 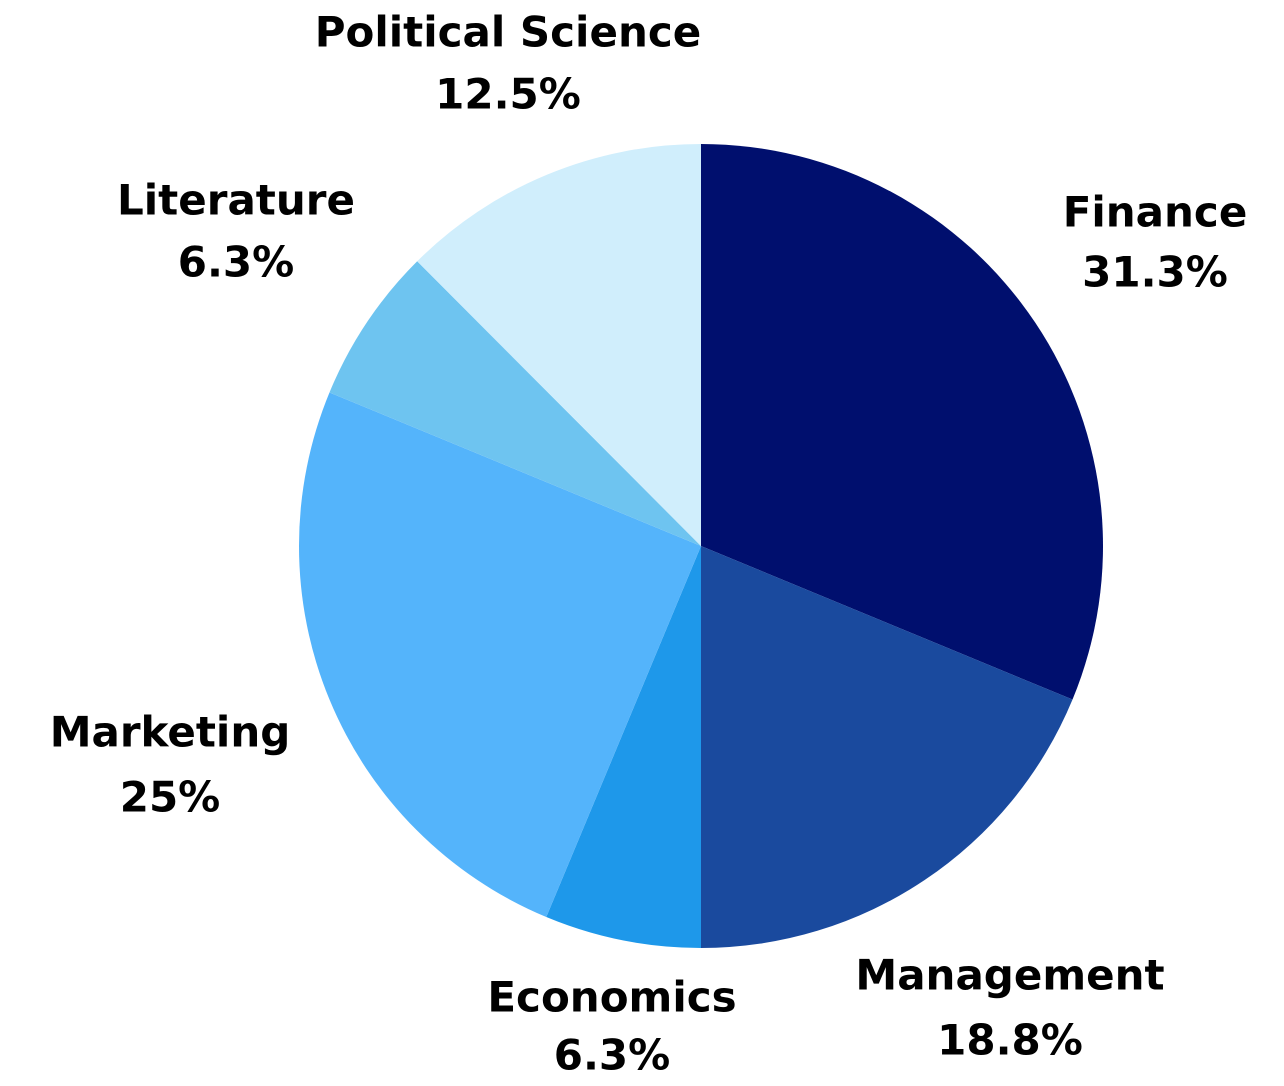 I want to click on slice-value: 31.3%, so click(x=1155, y=272).